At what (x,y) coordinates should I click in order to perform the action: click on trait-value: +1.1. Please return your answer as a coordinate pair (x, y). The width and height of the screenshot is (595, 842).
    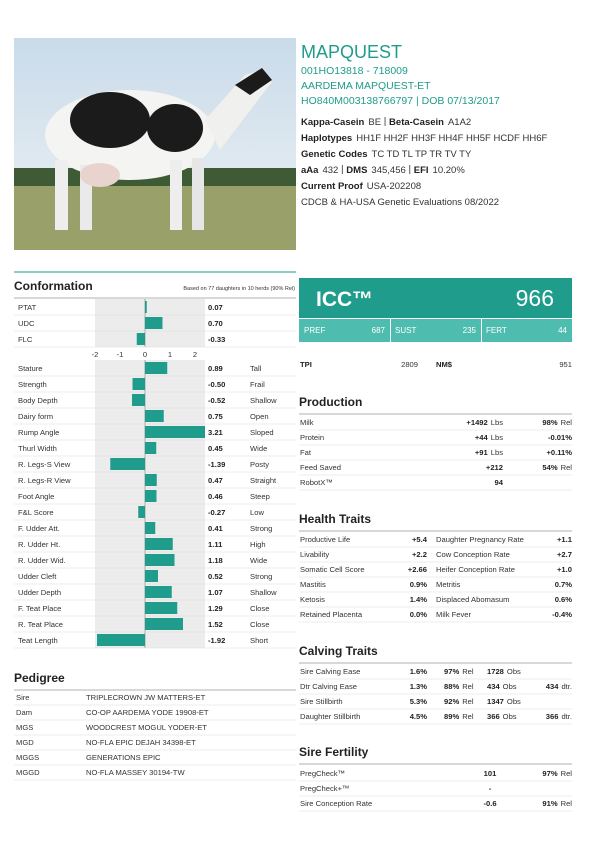
    Looking at the image, I should click on (565, 539).